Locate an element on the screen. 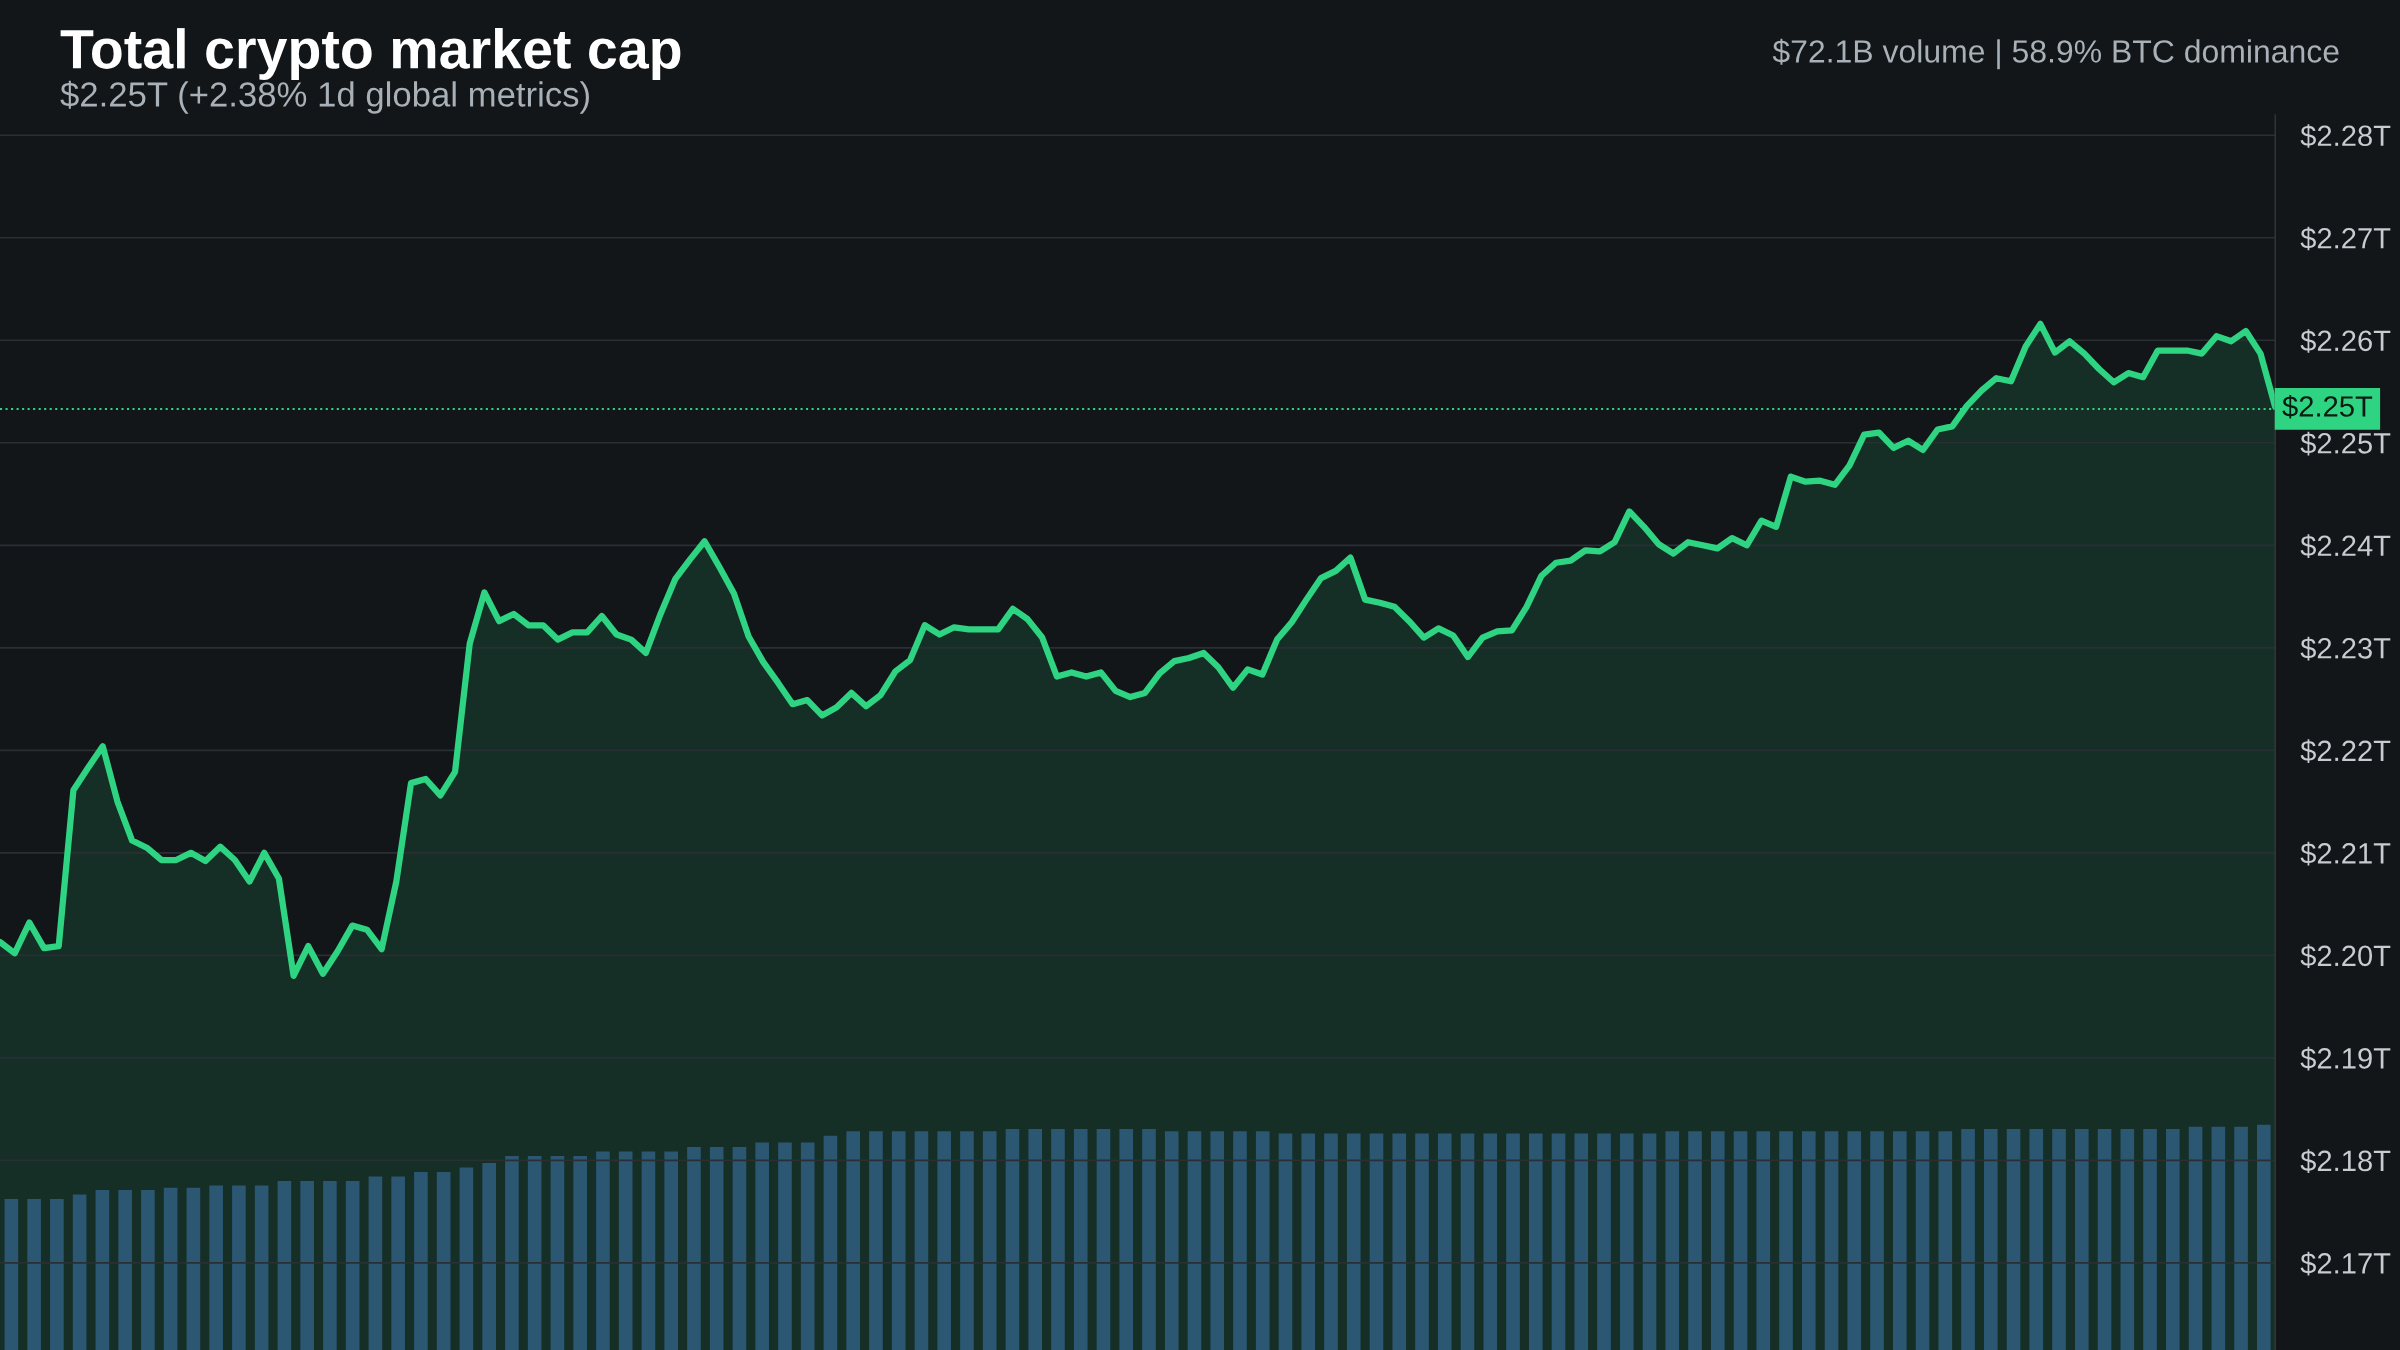 Image resolution: width=2400 pixels, height=1350 pixels. y-tick-label: $2.28T is located at coordinates (2345, 136).